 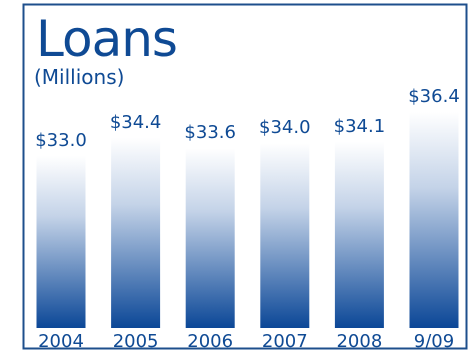 I want to click on category-label: 2004, so click(x=61, y=341).